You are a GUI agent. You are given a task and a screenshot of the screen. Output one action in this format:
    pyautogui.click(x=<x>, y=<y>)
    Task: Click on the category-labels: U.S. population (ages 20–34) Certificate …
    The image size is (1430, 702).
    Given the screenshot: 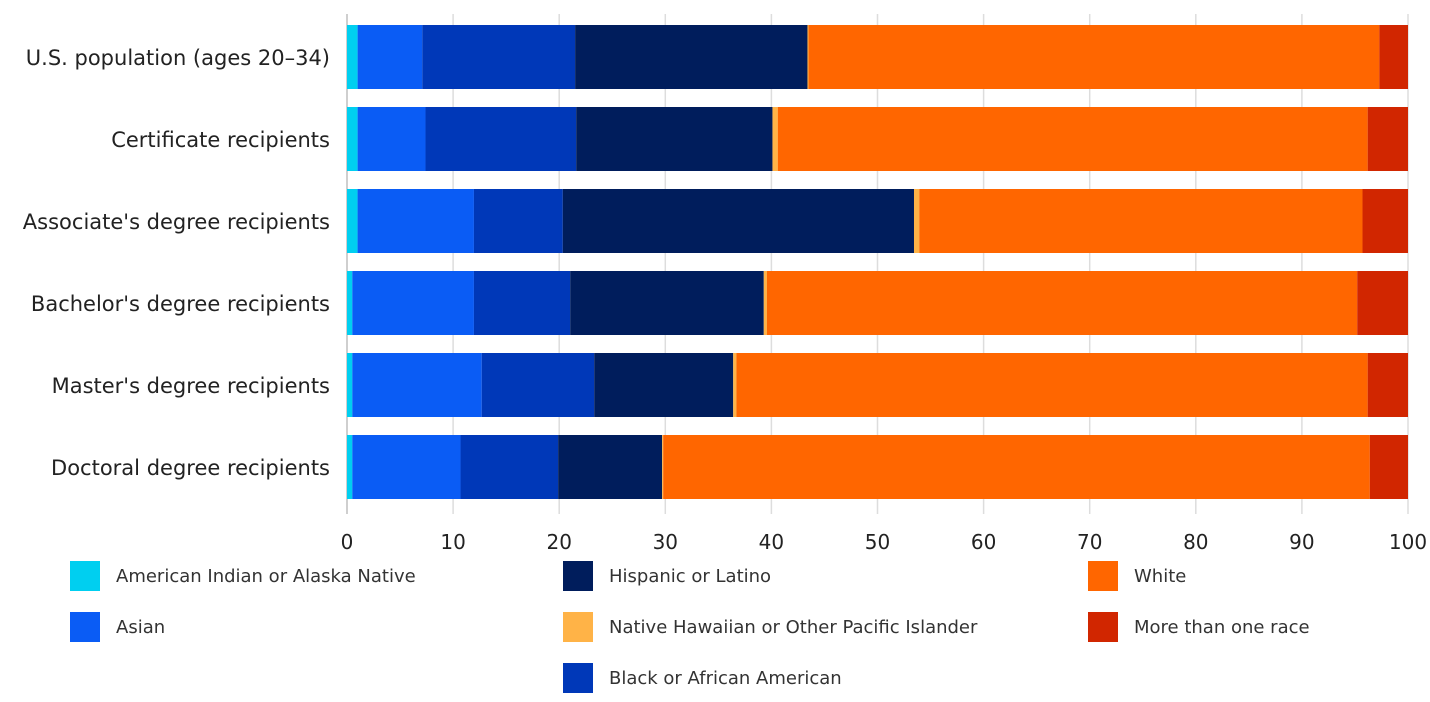 What is the action you would take?
    pyautogui.click(x=176, y=263)
    